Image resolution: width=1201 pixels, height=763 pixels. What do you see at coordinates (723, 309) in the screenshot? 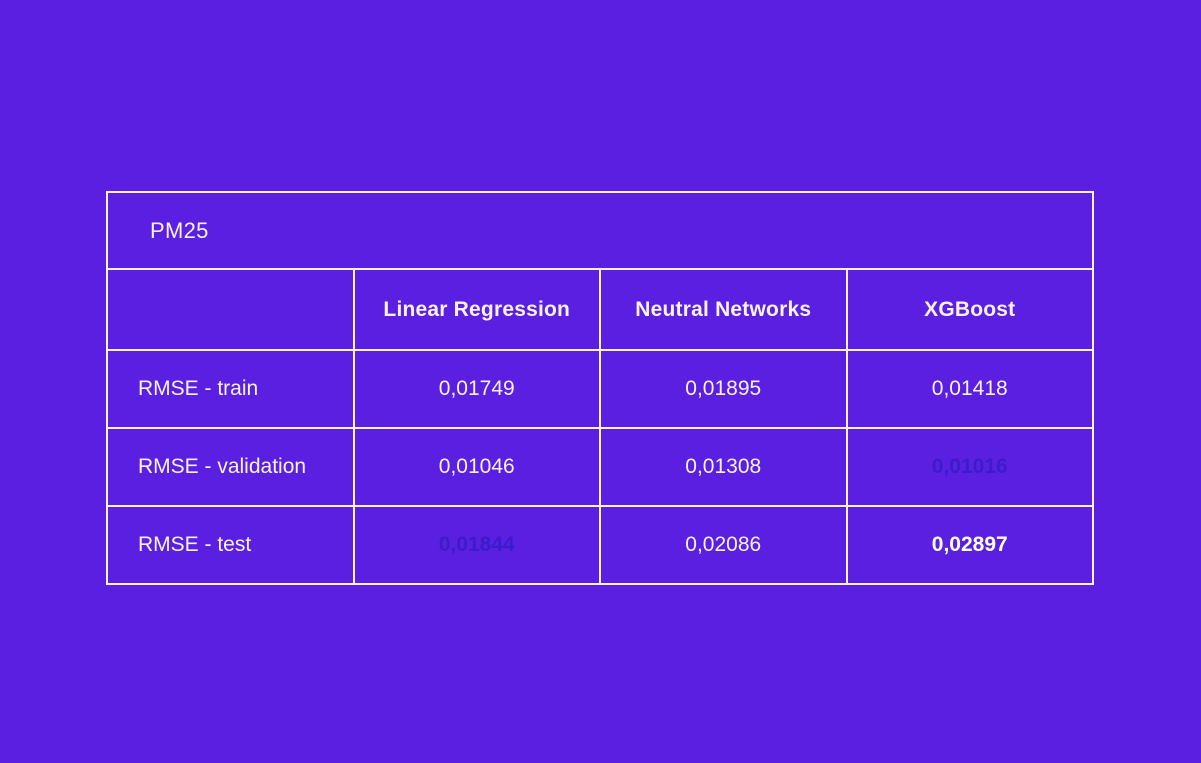
I see `column-header-neutral-networks: Neutral Networks` at bounding box center [723, 309].